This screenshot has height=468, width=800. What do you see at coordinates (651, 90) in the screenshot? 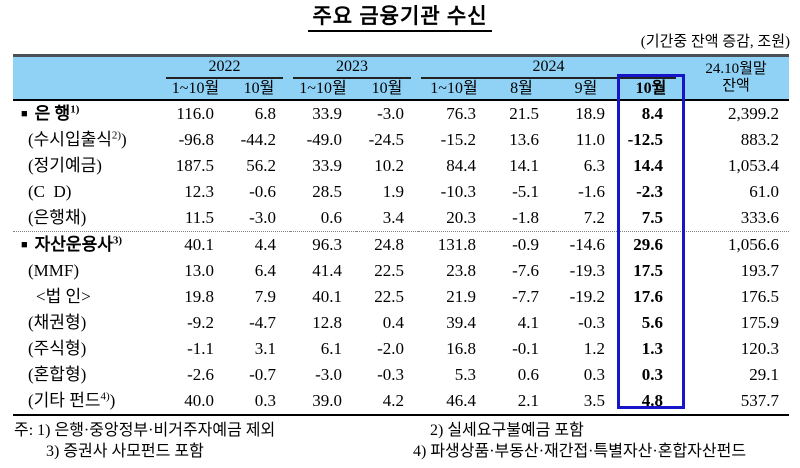
I see `month-header-highlighted: 10월` at bounding box center [651, 90].